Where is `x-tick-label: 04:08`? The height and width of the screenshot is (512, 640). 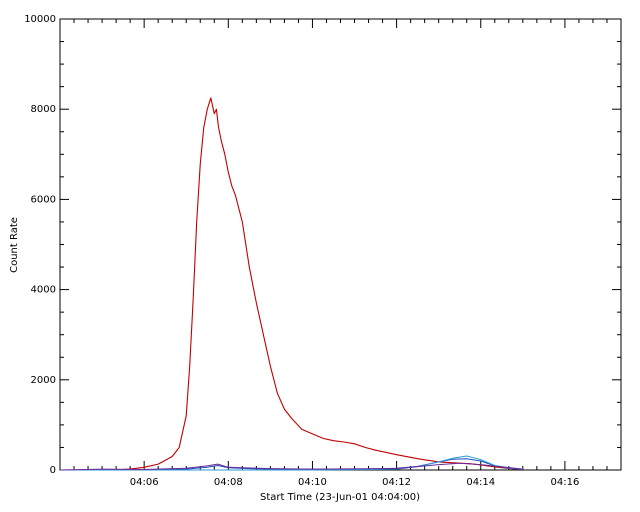
x-tick-label: 04:08 is located at coordinates (228, 482).